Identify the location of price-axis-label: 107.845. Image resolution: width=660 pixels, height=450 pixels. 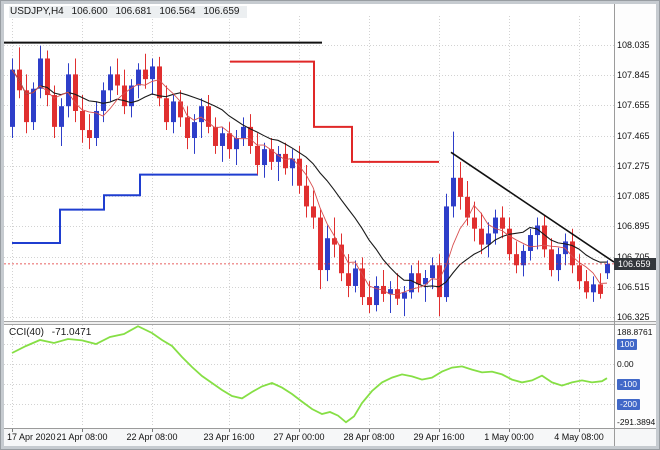
(633, 75).